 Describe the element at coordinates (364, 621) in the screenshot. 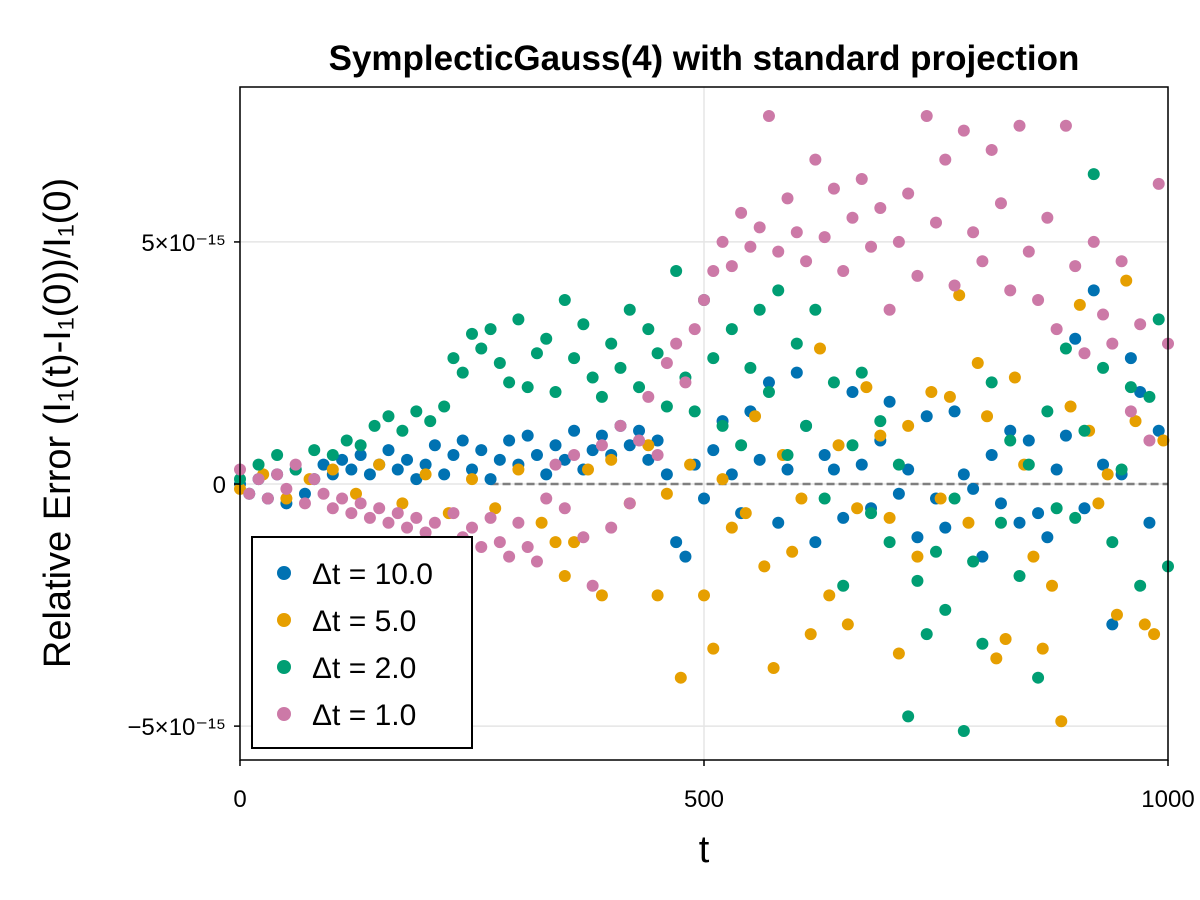

I see `legend-label: Δt = 5.0` at that location.